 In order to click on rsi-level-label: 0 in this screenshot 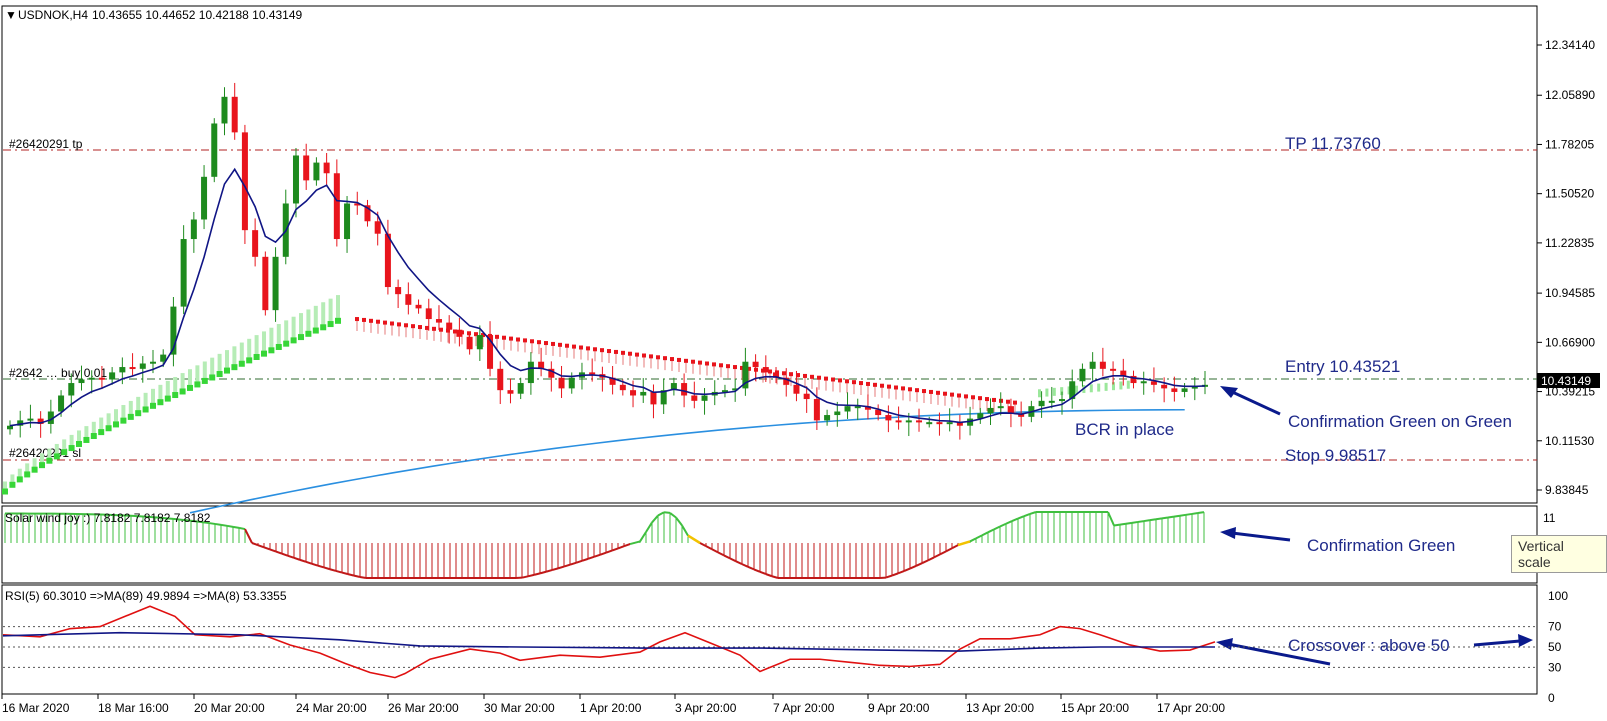, I will do `click(1551, 698)`.